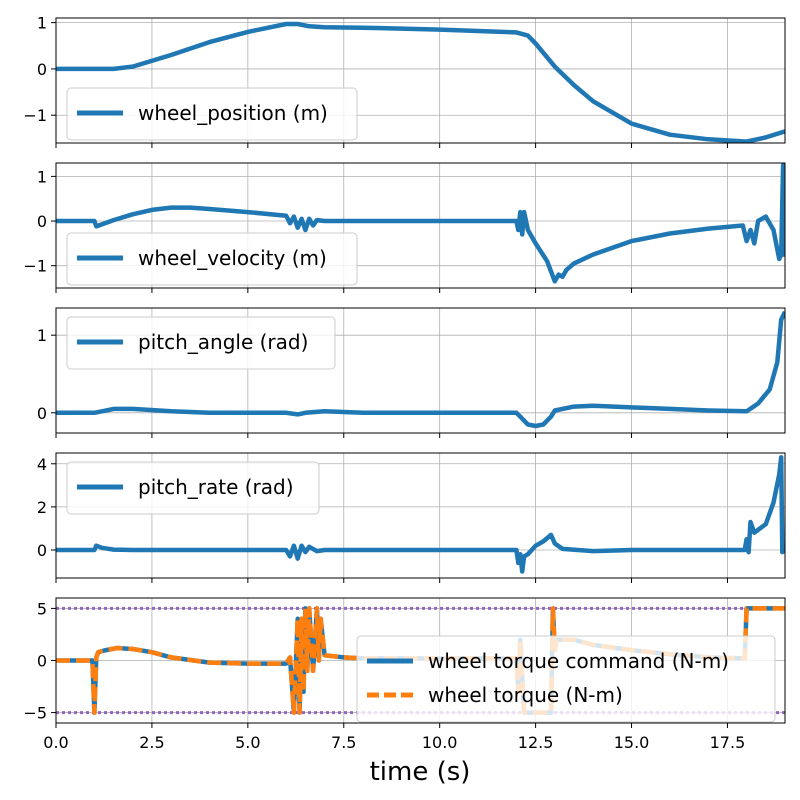 The height and width of the screenshot is (800, 800). I want to click on legend: pitch_angle (rad), so click(201, 343).